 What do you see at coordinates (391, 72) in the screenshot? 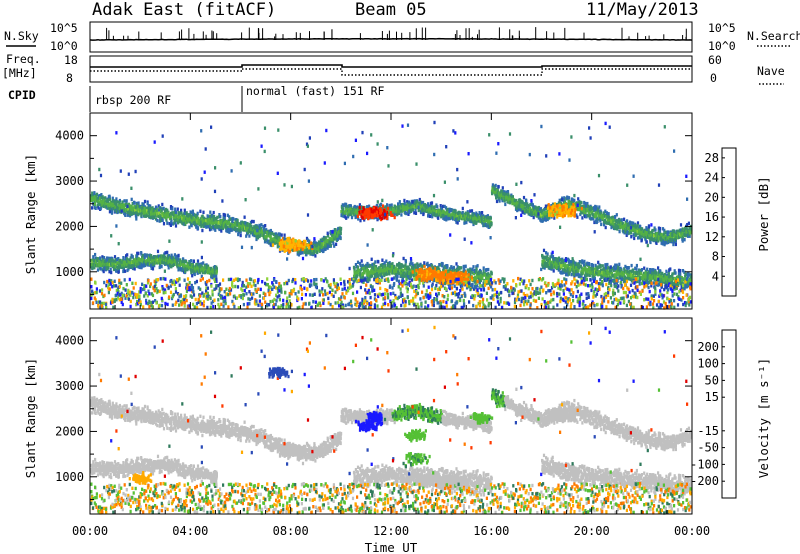
I see `nave-trace` at bounding box center [391, 72].